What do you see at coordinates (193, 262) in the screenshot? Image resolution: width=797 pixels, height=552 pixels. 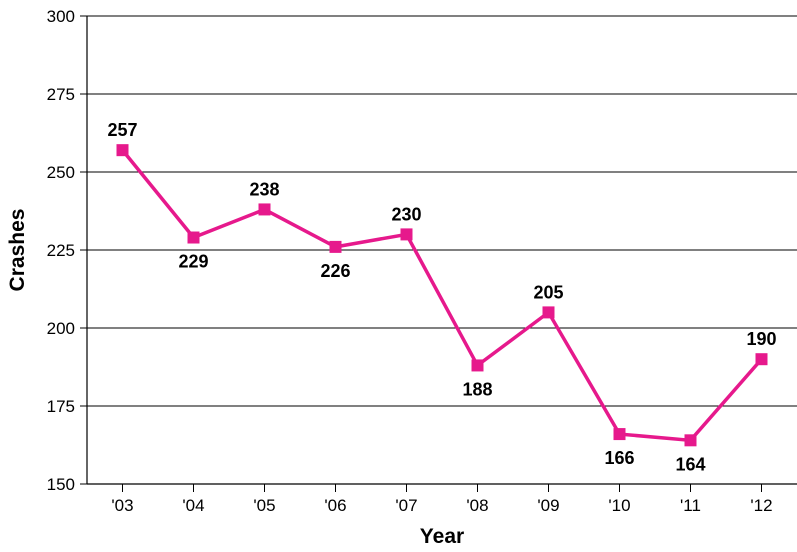 I see `data-label: 229` at bounding box center [193, 262].